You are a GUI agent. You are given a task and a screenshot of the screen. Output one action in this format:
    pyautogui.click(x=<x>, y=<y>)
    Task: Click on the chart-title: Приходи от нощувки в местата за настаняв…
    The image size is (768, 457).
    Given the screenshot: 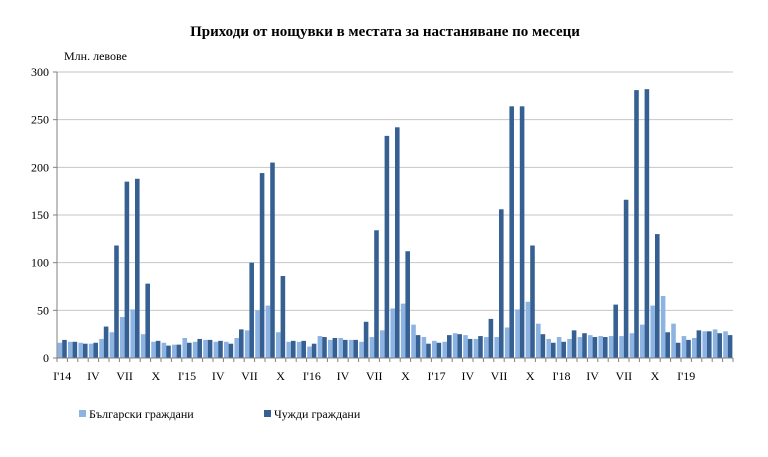 What is the action you would take?
    pyautogui.click(x=385, y=32)
    